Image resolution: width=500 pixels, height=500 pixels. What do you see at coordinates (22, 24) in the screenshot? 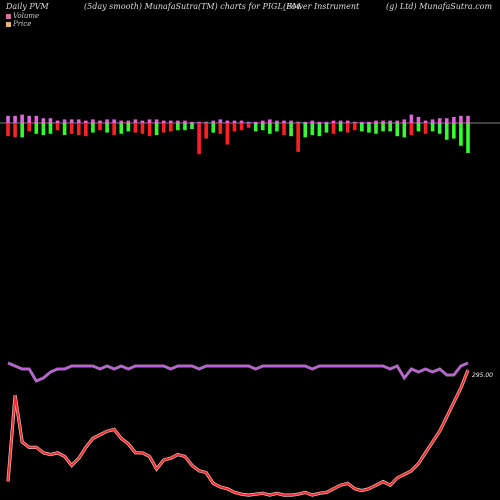
I see `legend-price-label: Price` at bounding box center [22, 24].